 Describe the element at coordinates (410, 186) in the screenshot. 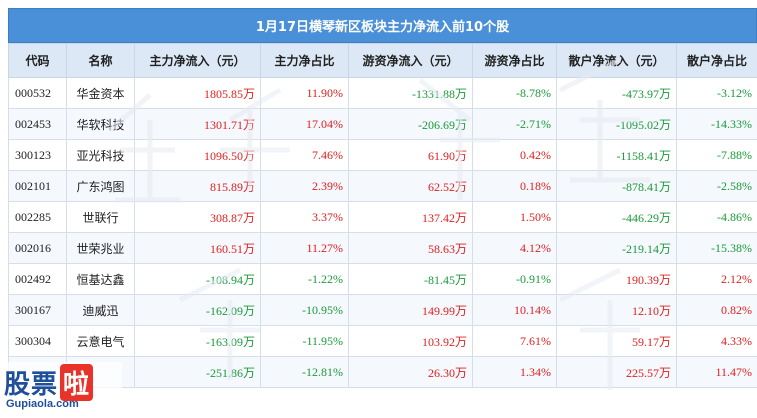

I see `cell-hot-in: 62.52万` at that location.